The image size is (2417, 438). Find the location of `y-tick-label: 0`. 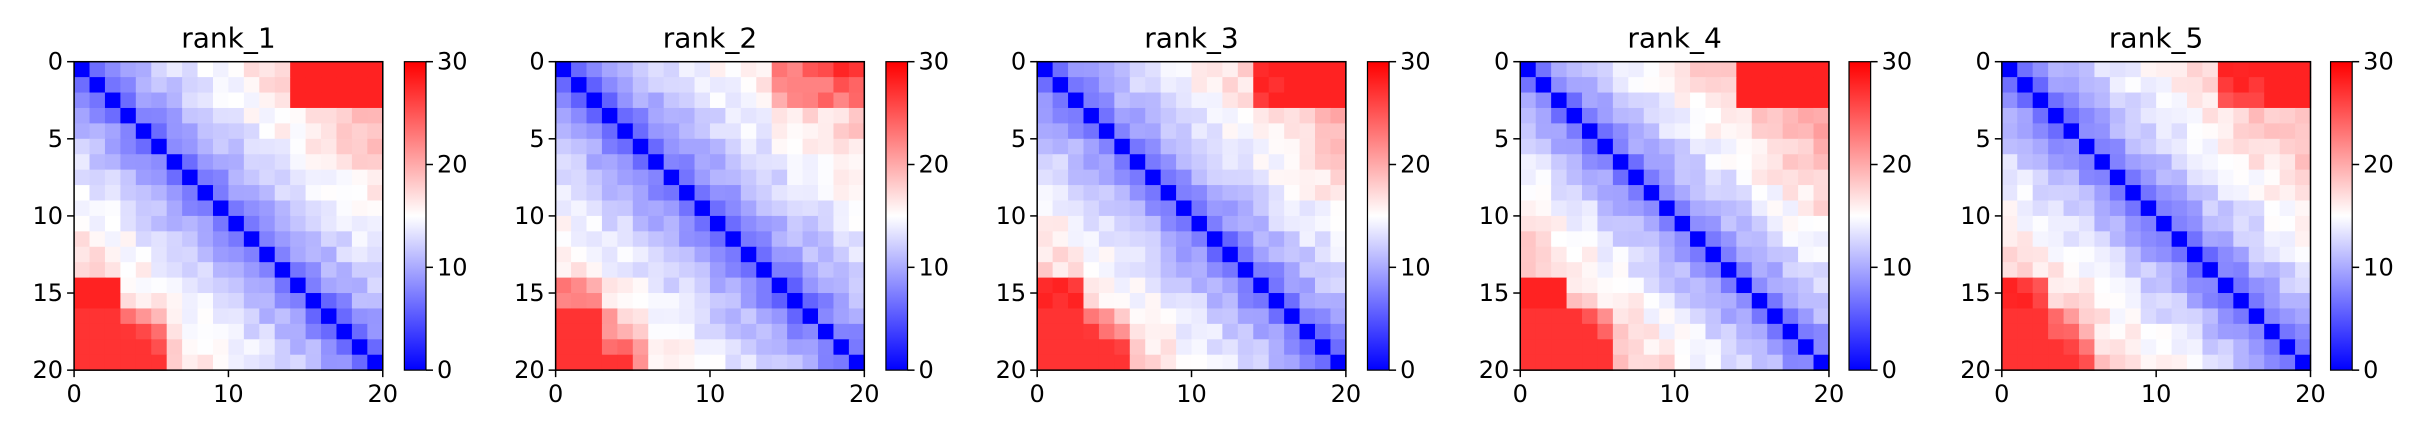

y-tick-label: 0 is located at coordinates (1018, 62).